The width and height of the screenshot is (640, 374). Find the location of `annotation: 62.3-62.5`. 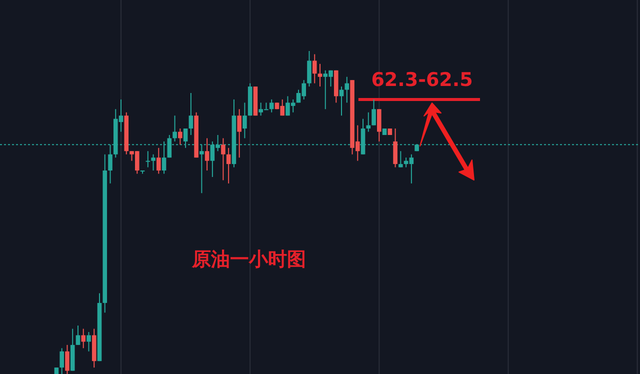

annotation: 62.3-62.5 is located at coordinates (422, 80).